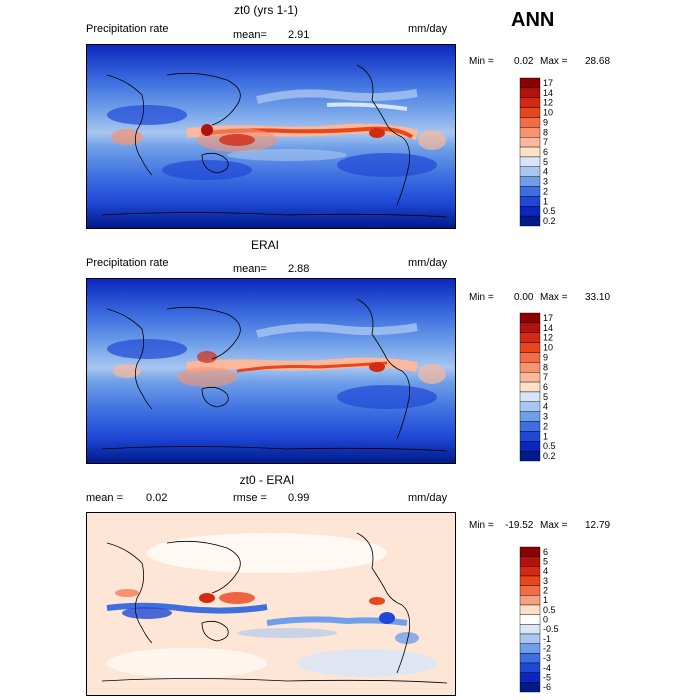  Describe the element at coordinates (547, 687) in the screenshot. I see `panel3-colorbar-level-label: -6` at that location.